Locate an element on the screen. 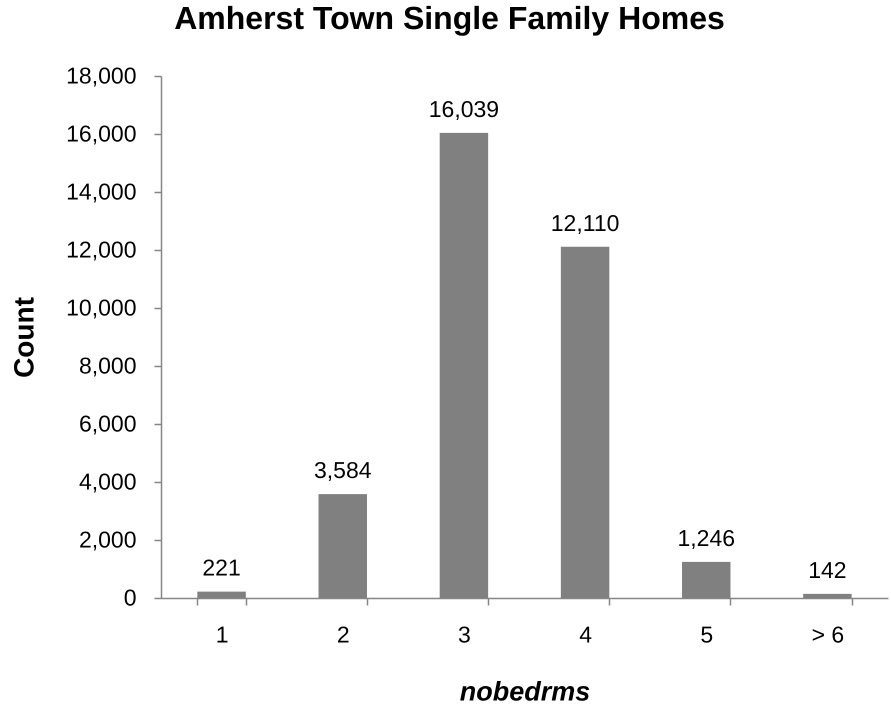  y-tick-label: 12,000 is located at coordinates (101, 249).